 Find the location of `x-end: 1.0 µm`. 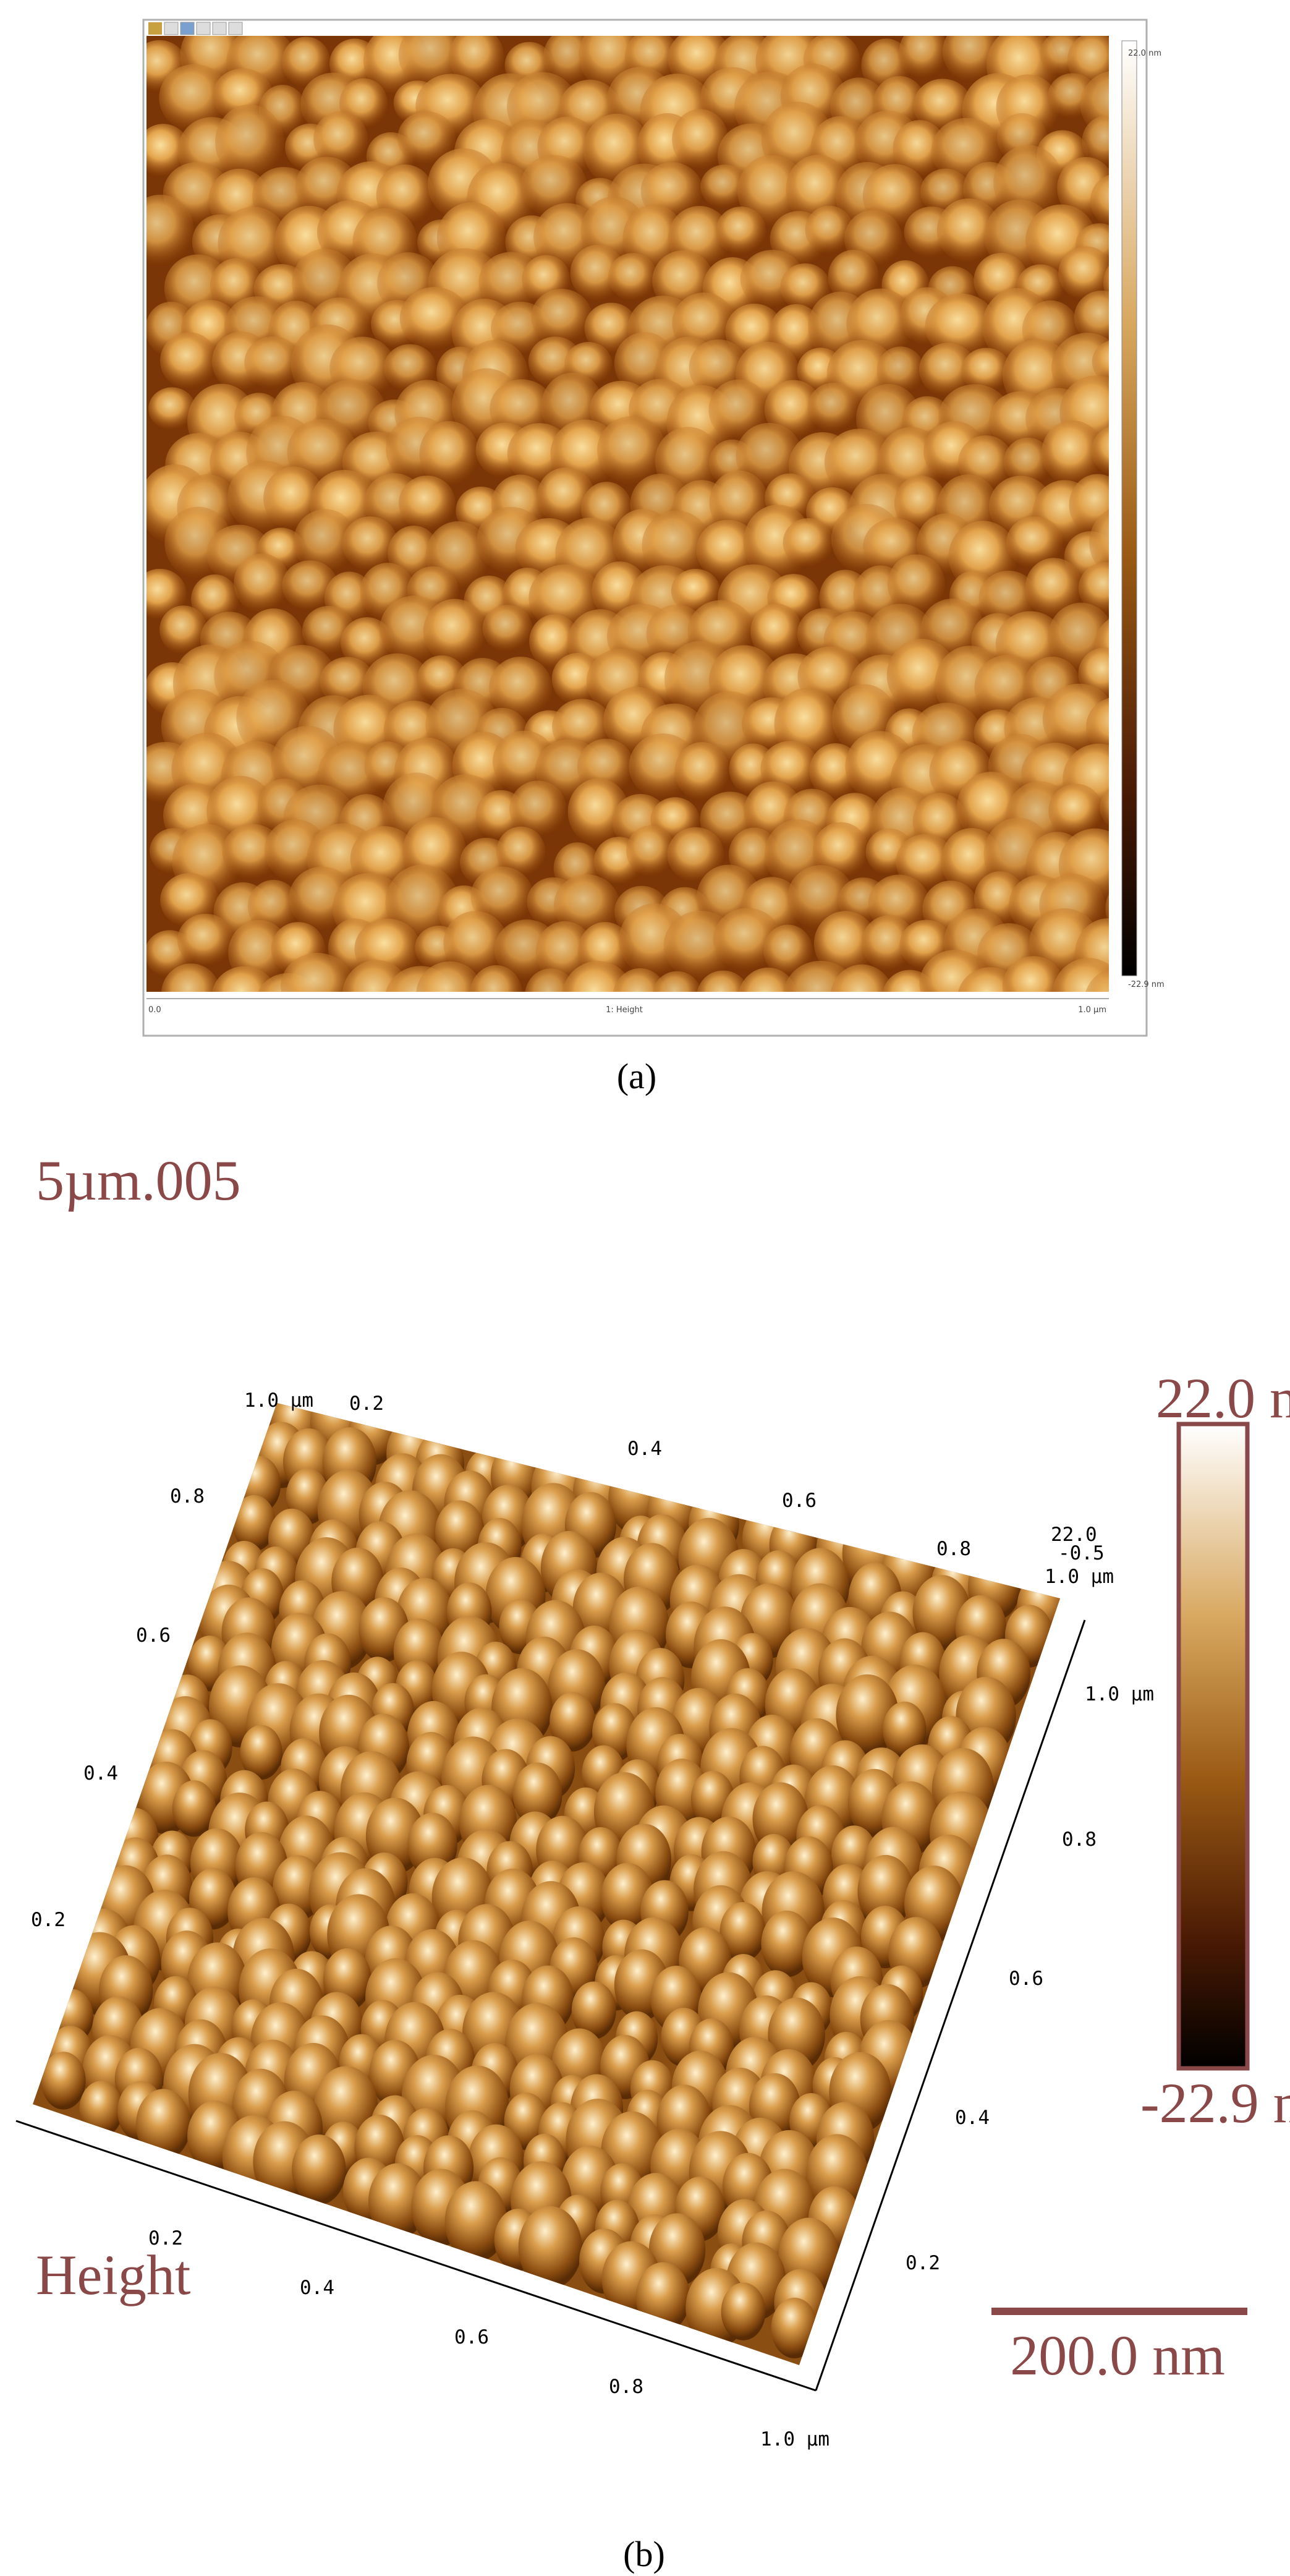

x-end: 1.0 µm is located at coordinates (1092, 1010).